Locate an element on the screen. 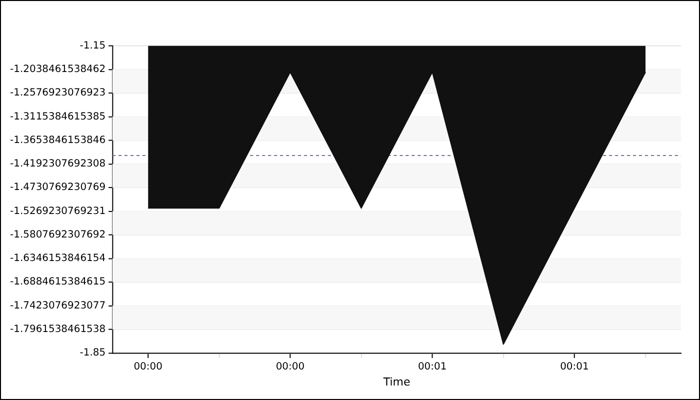 The width and height of the screenshot is (700, 400). y-tick-label: -1.2576923076923 is located at coordinates (58, 93).